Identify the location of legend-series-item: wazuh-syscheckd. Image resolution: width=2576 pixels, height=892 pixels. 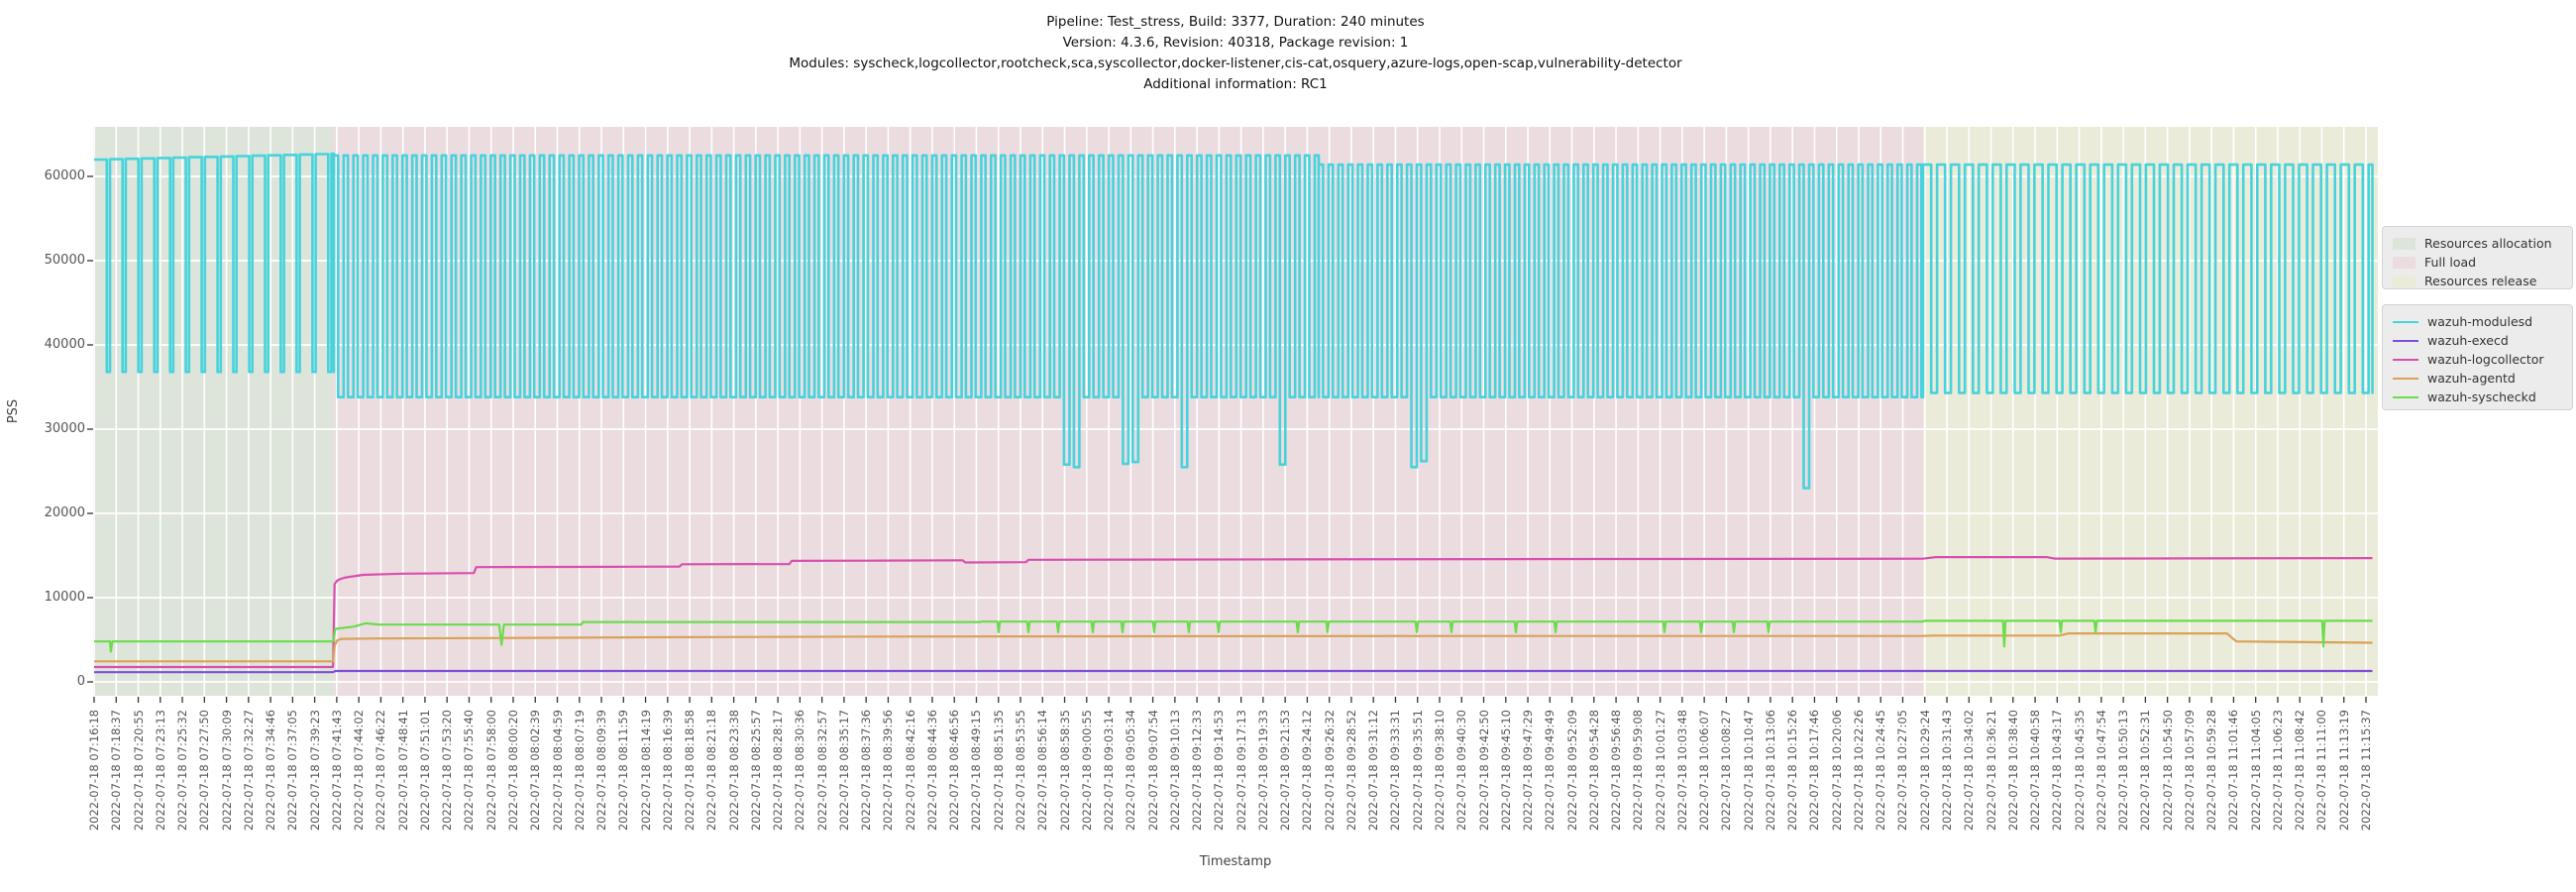
(2478, 397).